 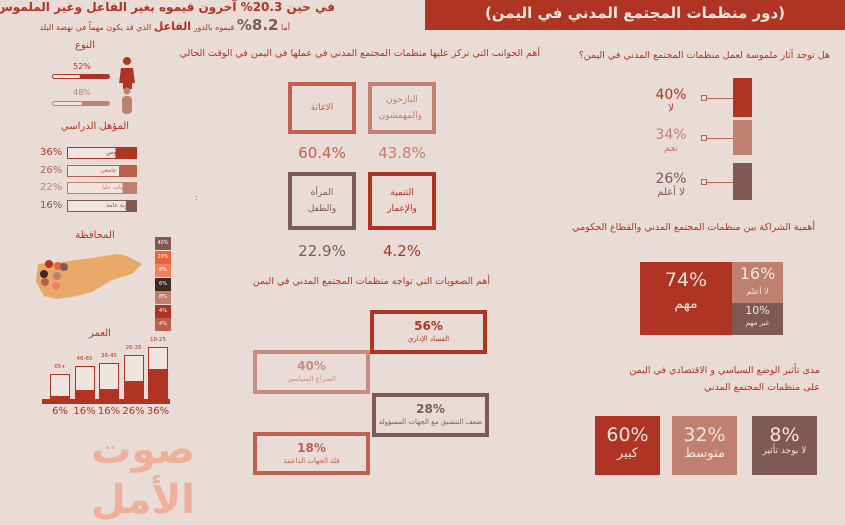 I want to click on education-label: دراسات عليا, so click(x=117, y=187).